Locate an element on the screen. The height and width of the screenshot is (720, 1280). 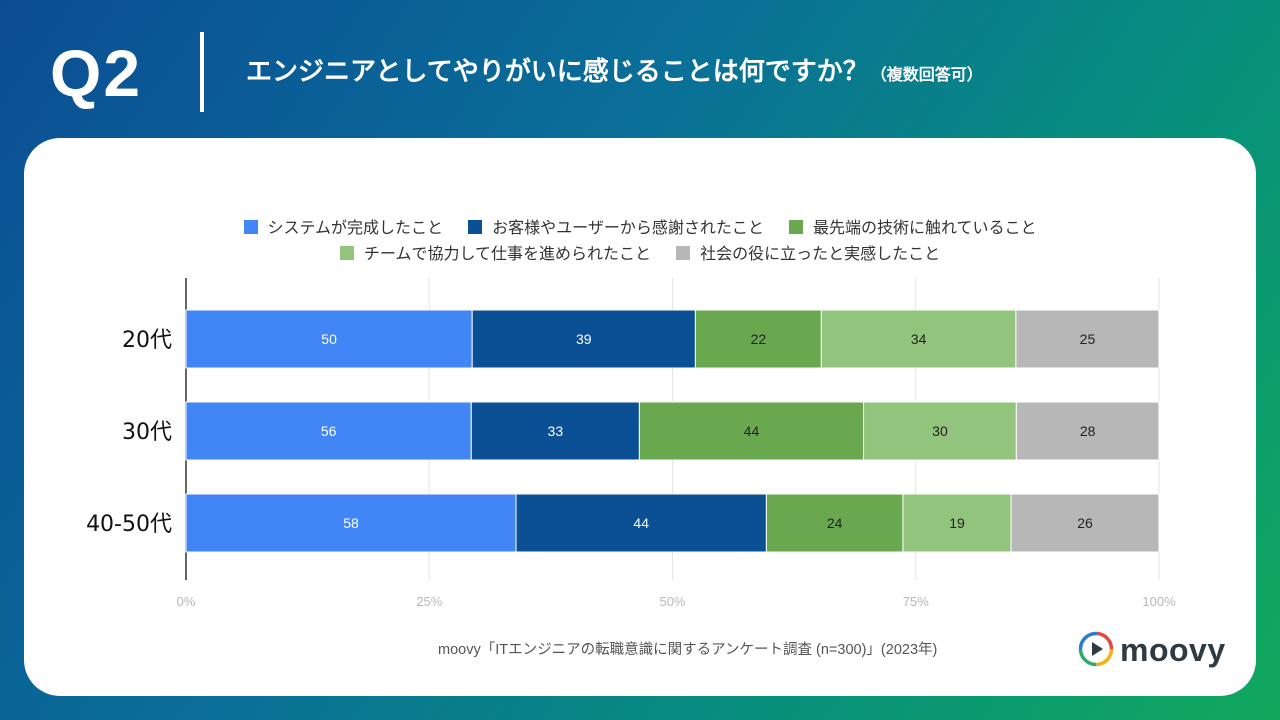
data-label: 50 is located at coordinates (329, 339).